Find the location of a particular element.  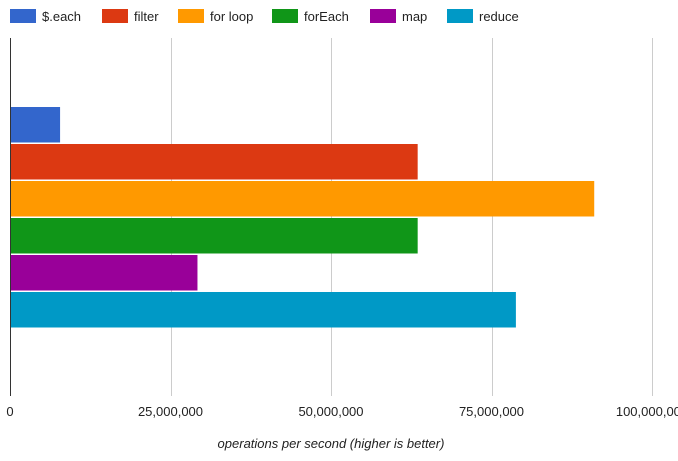

bar-foreach is located at coordinates (214, 236).